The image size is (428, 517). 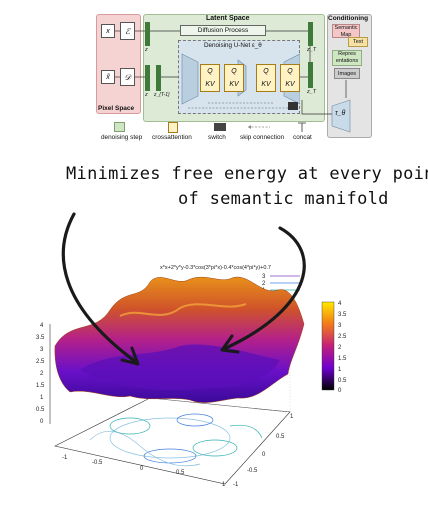 I want to click on cbar-tick-2: 2, so click(x=340, y=348).